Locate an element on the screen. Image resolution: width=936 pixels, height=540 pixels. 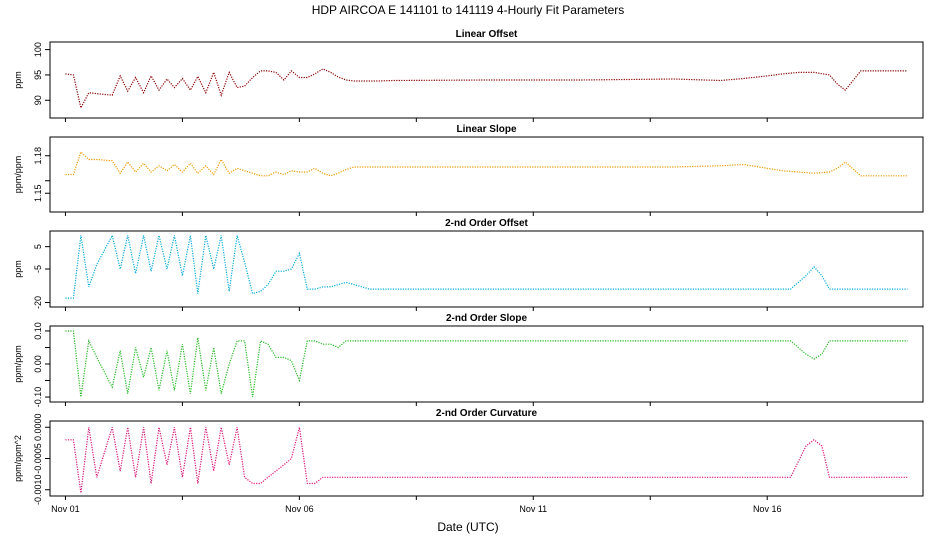
panel-title: 2-nd Order Curvature is located at coordinates (487, 413).